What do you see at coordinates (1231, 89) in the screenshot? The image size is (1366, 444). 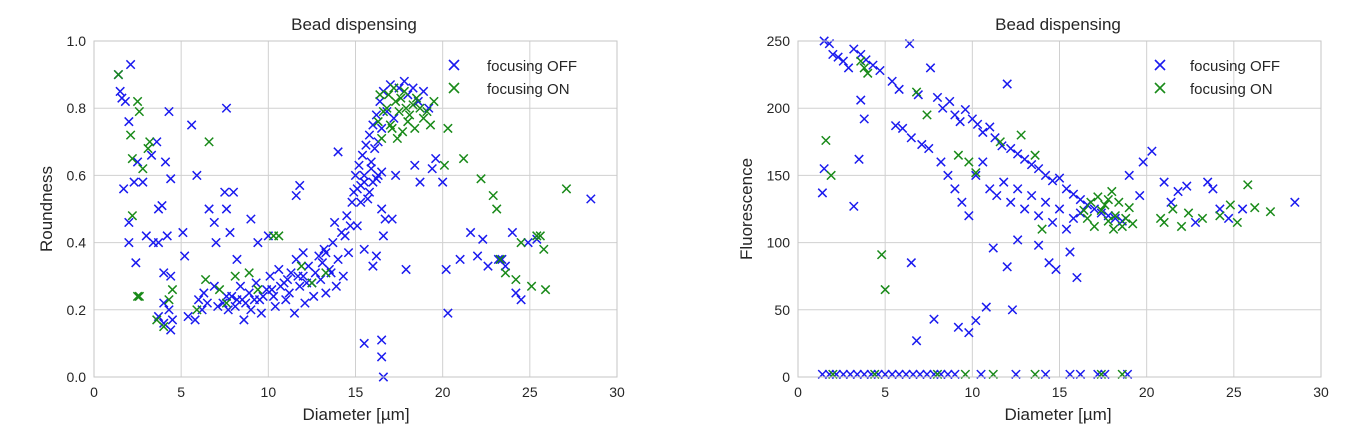 I see `legend-label-on: focusing ON` at bounding box center [1231, 89].